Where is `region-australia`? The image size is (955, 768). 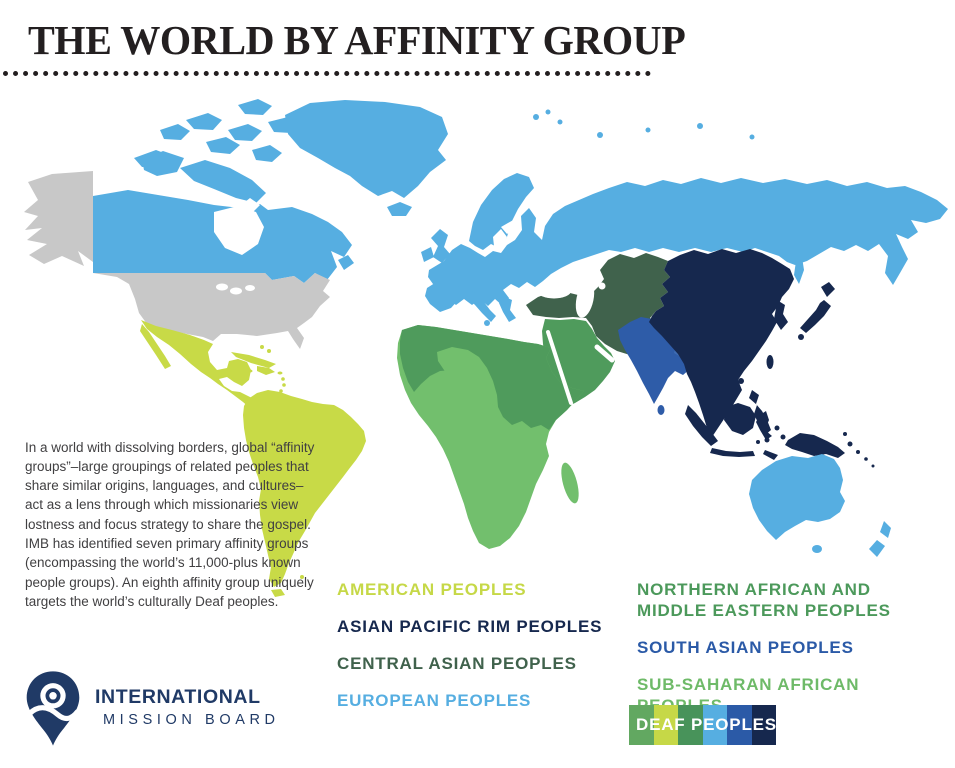
region-australia is located at coordinates (797, 497).